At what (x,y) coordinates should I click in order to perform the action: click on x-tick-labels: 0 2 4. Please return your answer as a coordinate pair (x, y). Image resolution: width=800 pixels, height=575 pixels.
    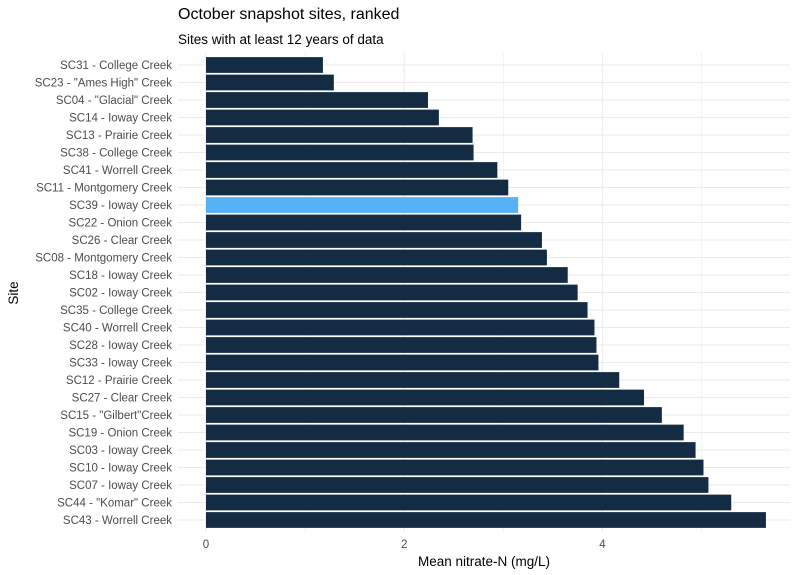
    Looking at the image, I should click on (404, 545).